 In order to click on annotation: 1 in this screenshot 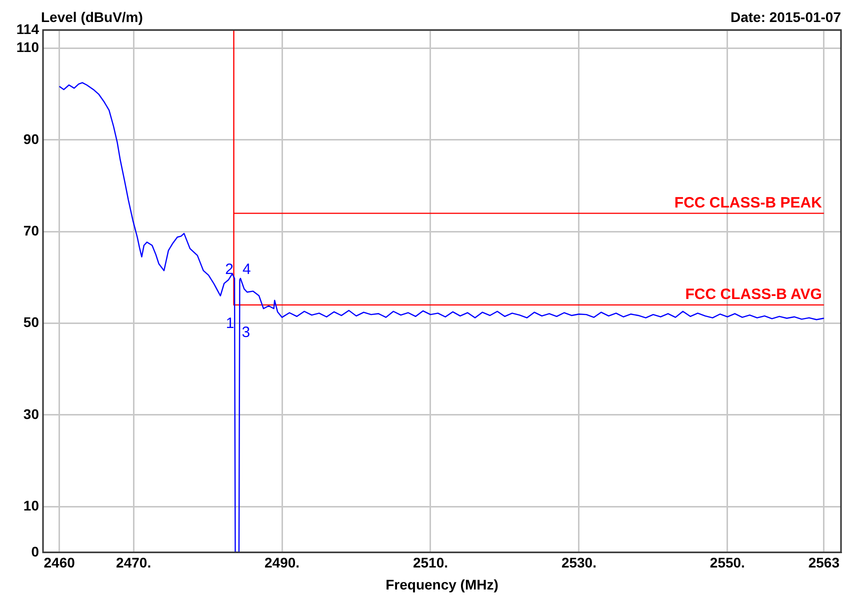, I will do `click(230, 323)`.